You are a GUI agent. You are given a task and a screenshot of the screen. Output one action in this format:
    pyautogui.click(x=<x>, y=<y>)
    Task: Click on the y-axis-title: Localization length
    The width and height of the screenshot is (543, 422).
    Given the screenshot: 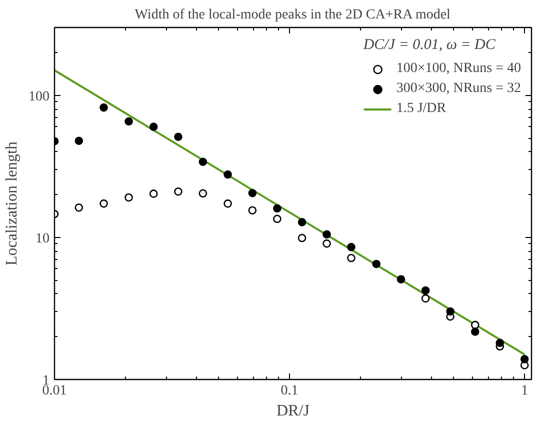 What is the action you would take?
    pyautogui.click(x=12, y=204)
    